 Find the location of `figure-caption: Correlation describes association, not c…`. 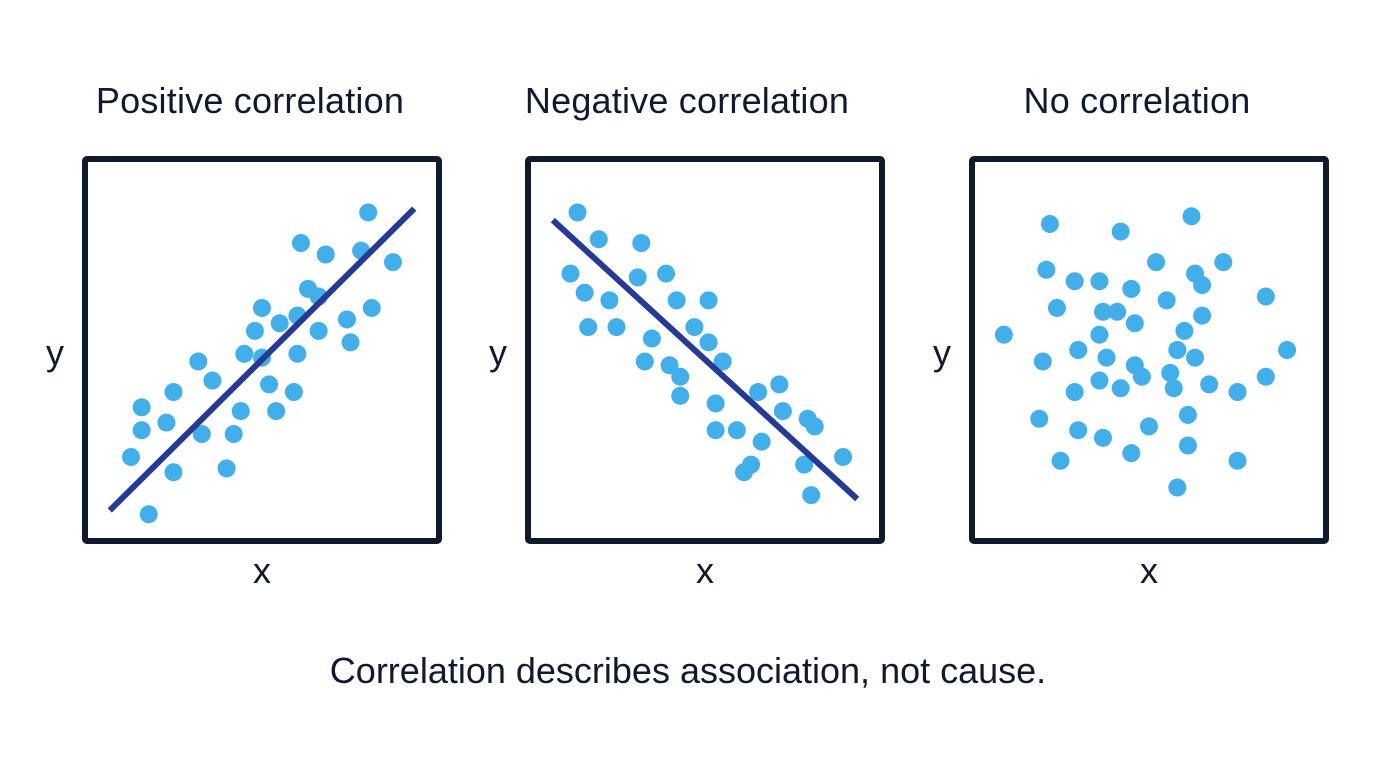

figure-caption: Correlation describes association, not c… is located at coordinates (688, 670).